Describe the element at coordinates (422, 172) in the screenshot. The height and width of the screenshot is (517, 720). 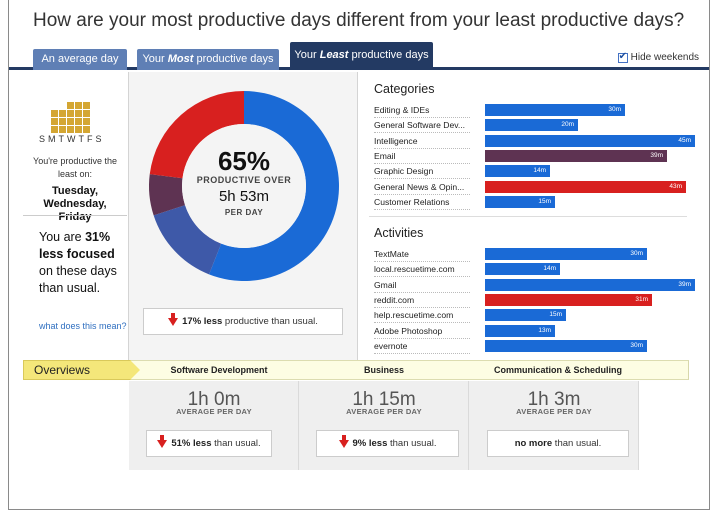
I see `categories-label: Graphic Design` at that location.